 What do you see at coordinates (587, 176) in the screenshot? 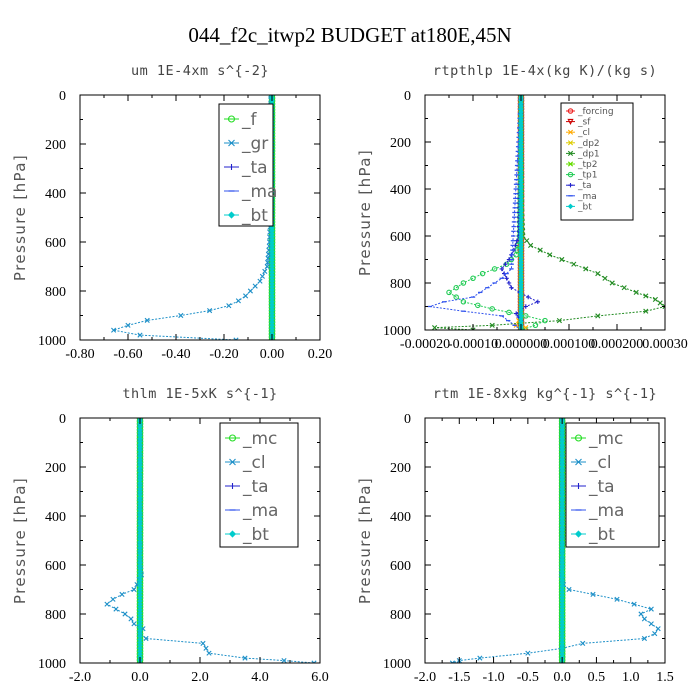
I see `legend-label: _tp1` at bounding box center [587, 176].